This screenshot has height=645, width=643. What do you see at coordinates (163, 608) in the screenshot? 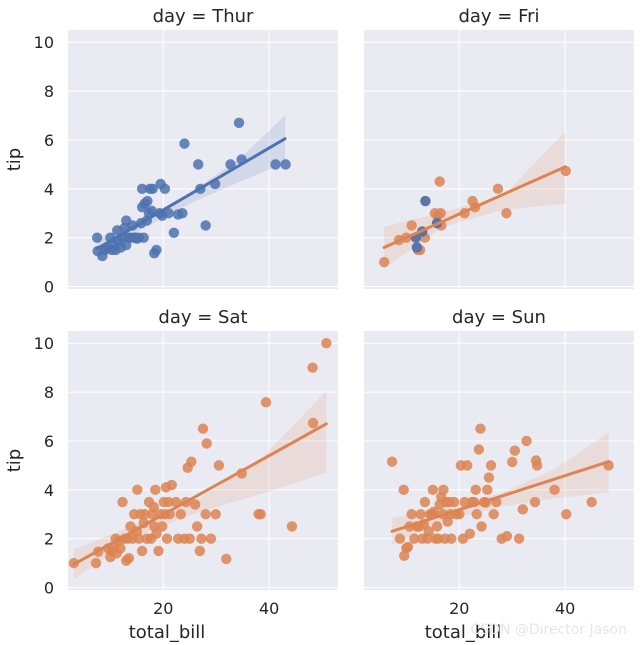
I see `x-tick-label: 20` at bounding box center [163, 608].